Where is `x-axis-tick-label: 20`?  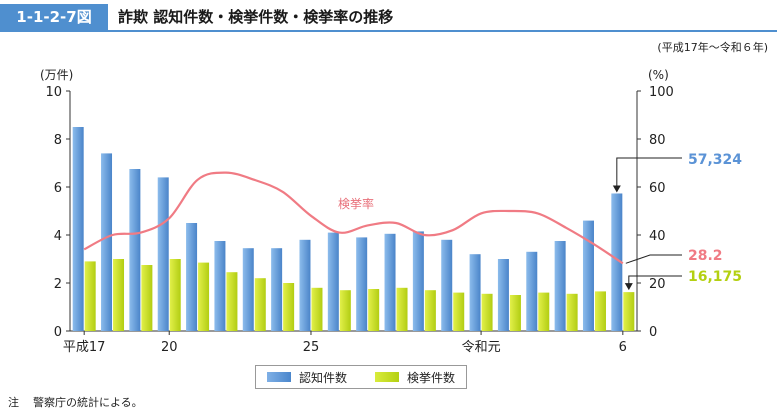 x-axis-tick-label: 20 is located at coordinates (169, 347).